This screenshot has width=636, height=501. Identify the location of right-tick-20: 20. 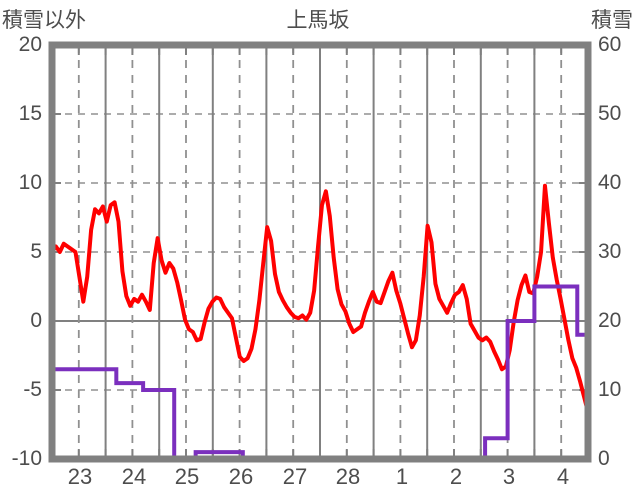
(610, 320).